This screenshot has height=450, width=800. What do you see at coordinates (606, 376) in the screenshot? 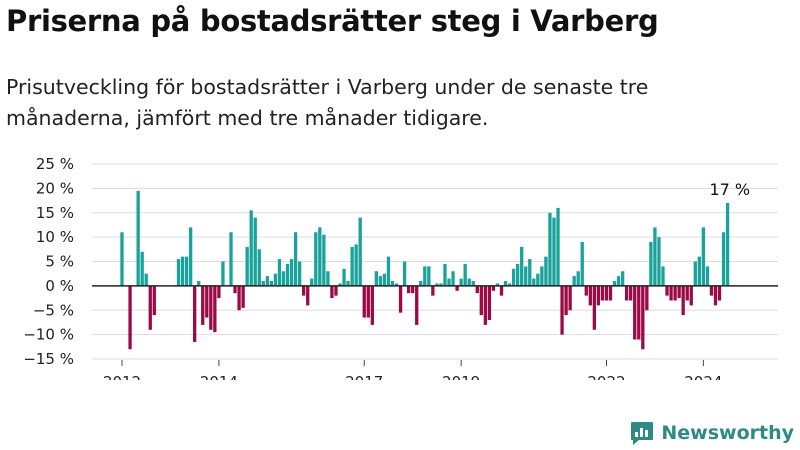
I see `x-tick-label: 2022` at bounding box center [606, 376].